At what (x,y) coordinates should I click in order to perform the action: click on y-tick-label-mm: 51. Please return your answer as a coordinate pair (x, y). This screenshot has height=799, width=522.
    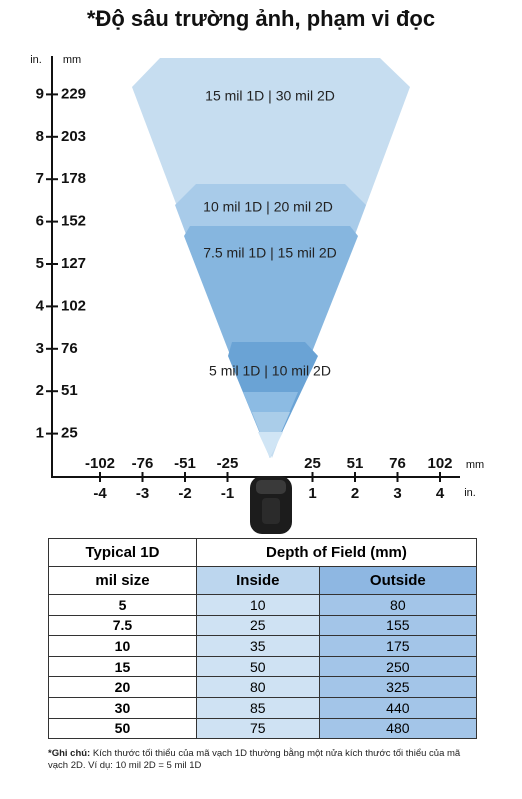
    Looking at the image, I should click on (69, 390).